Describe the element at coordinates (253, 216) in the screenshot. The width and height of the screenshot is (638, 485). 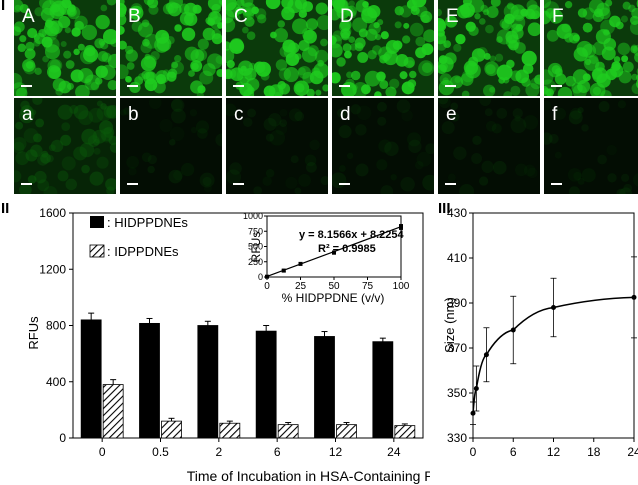
I see `inset-ytick-label: 1000` at that location.